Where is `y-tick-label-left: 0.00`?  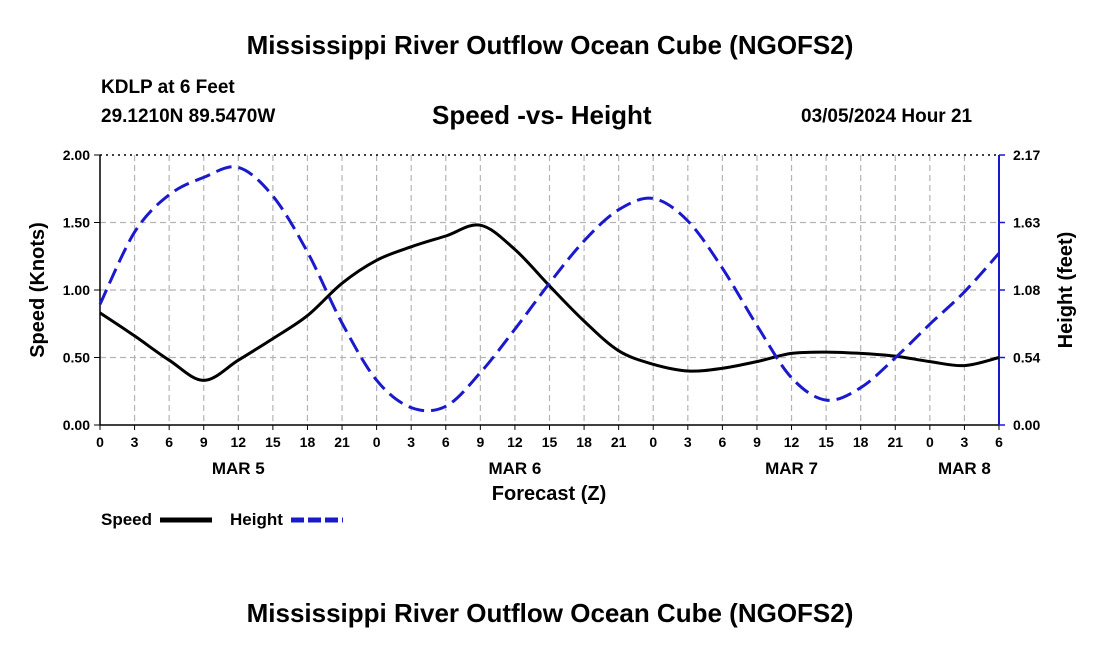
y-tick-label-left: 0.00 is located at coordinates (76, 425).